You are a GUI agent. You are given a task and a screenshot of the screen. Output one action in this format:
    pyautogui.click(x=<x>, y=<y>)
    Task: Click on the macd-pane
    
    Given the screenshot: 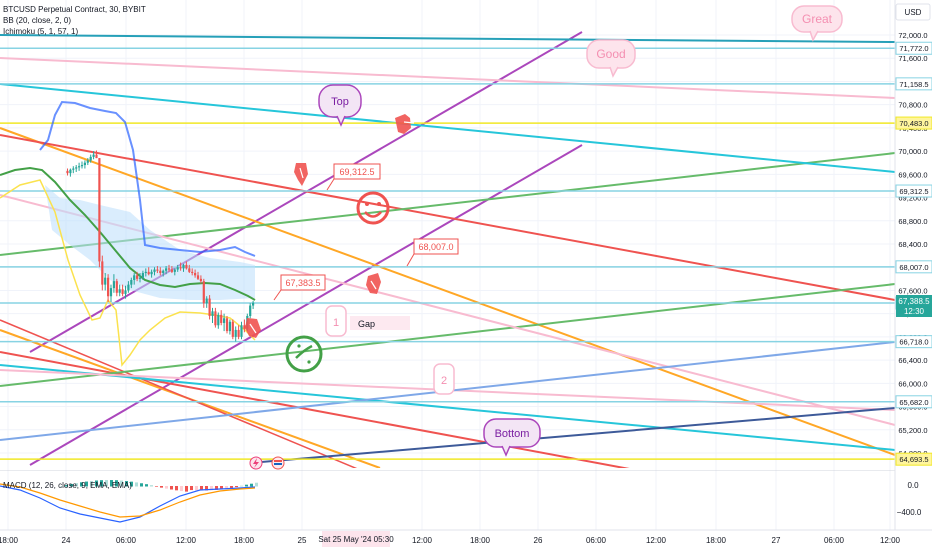 What is the action you would take?
    pyautogui.click(x=447, y=496)
    